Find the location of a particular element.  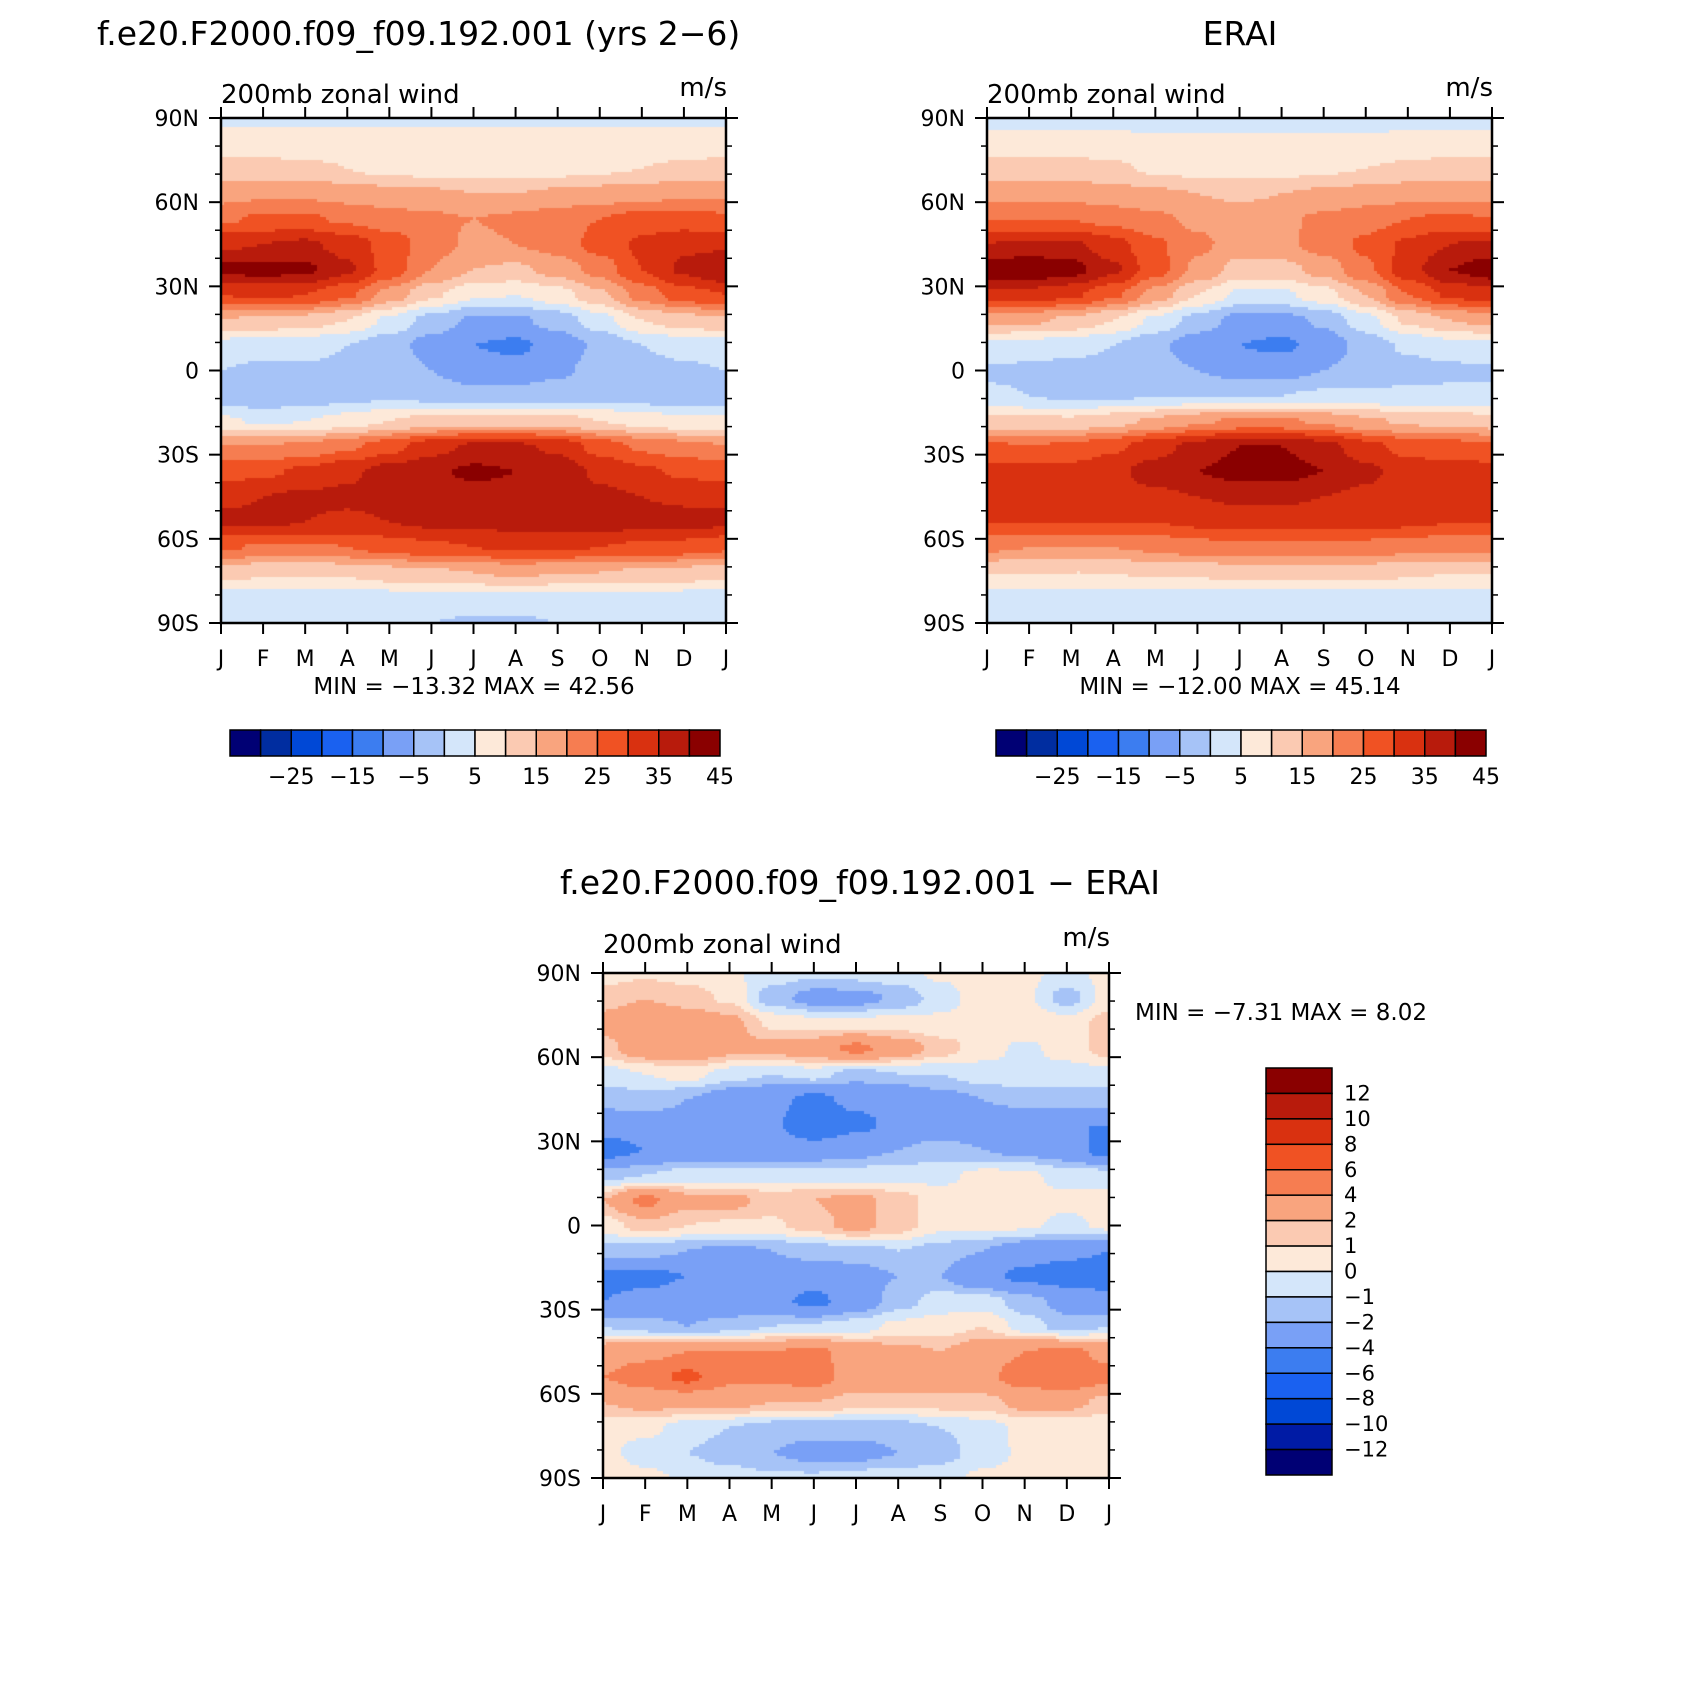

colorbar-label: 1 is located at coordinates (1350, 1246).